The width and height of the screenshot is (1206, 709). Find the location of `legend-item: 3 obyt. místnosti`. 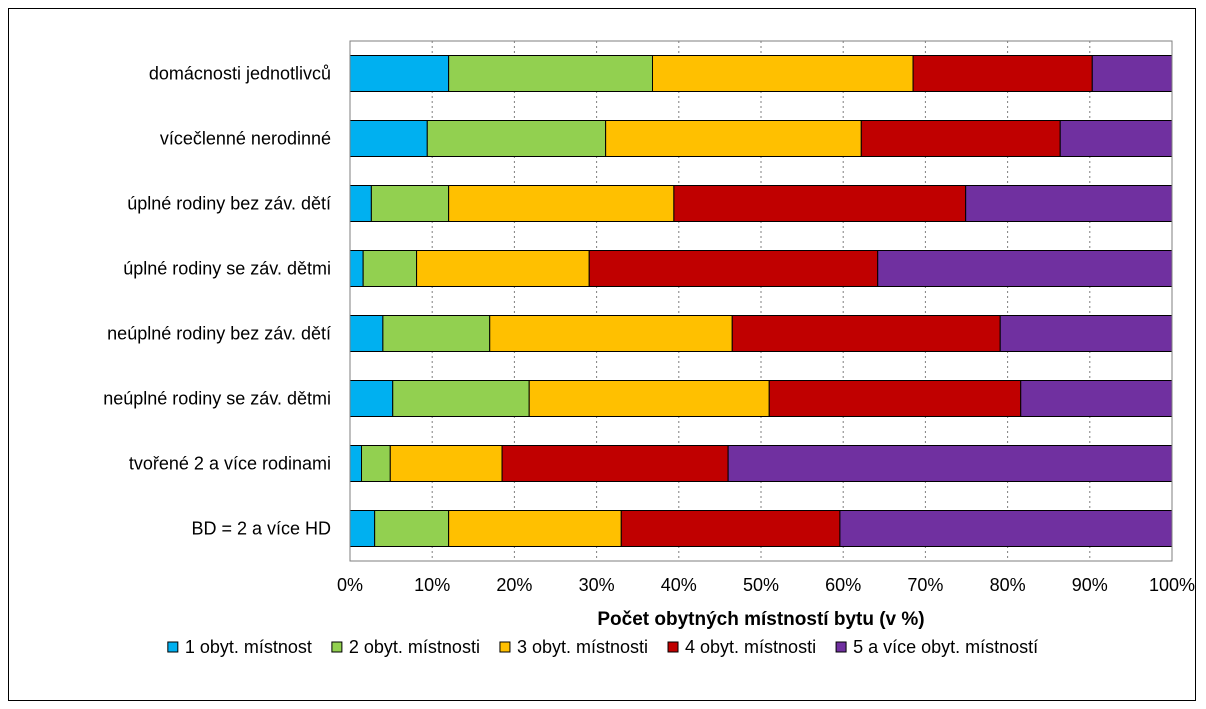

legend-item: 3 obyt. místnosti is located at coordinates (574, 647).